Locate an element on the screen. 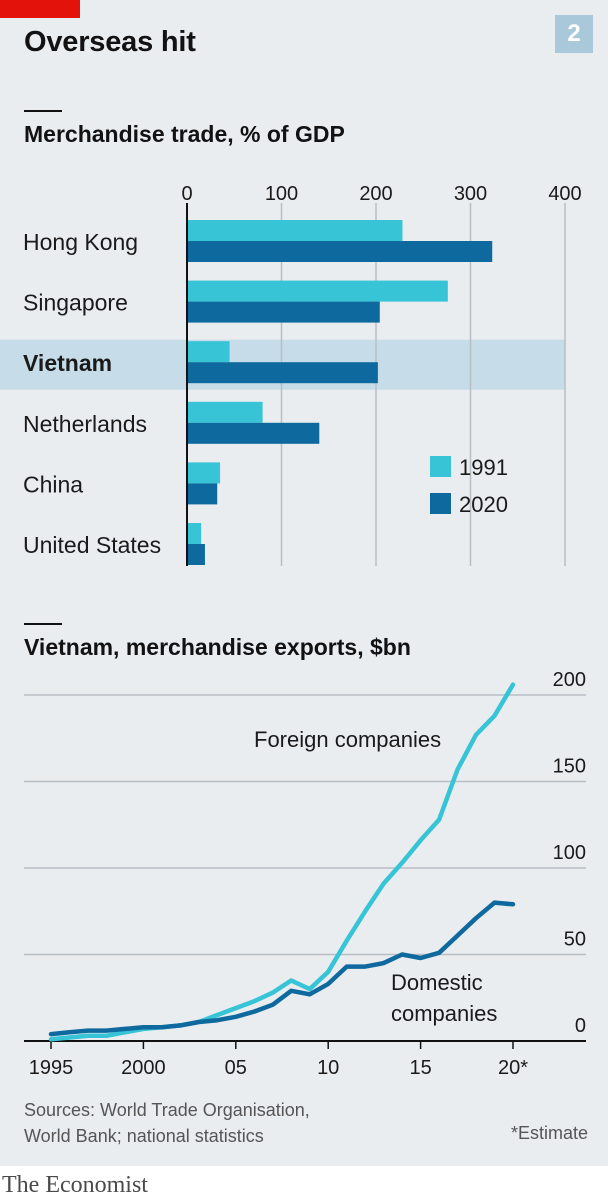  bar-x-tick-label: 300 is located at coordinates (470, 194).